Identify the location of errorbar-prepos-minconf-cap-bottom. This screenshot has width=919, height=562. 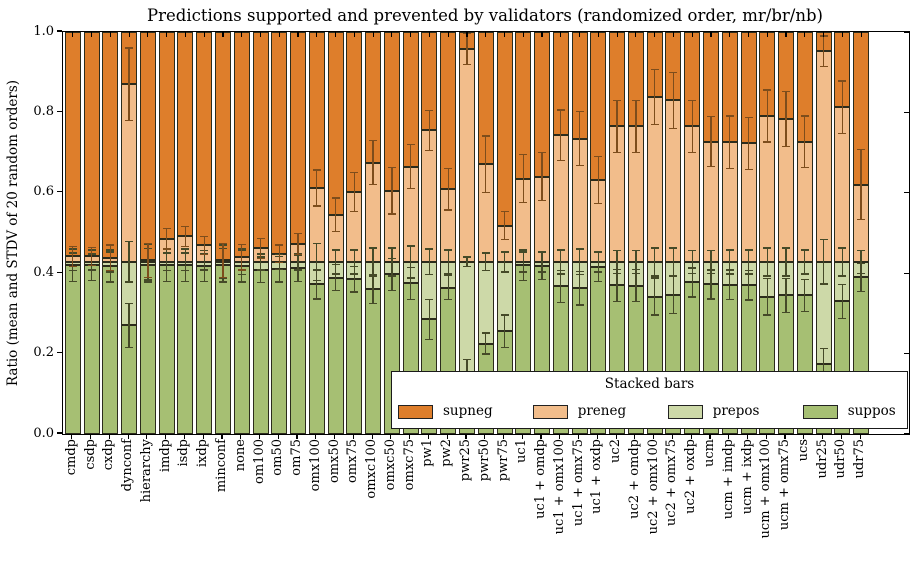
(222, 279).